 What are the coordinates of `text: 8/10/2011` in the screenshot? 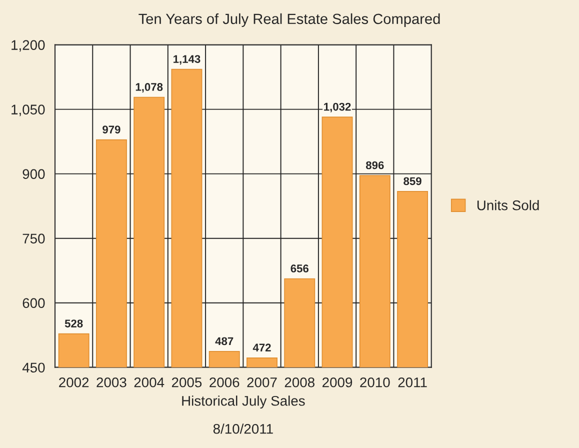 It's located at (243, 429).